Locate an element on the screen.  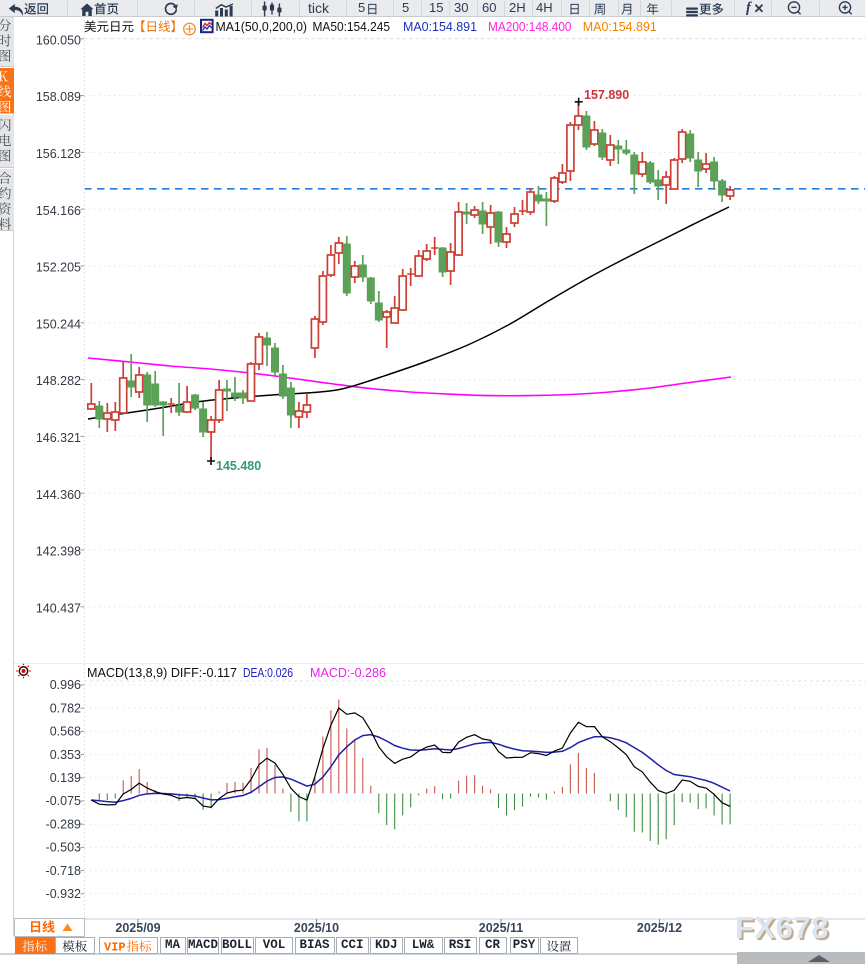
svg-text: 0.996 is located at coordinates (65, 685).